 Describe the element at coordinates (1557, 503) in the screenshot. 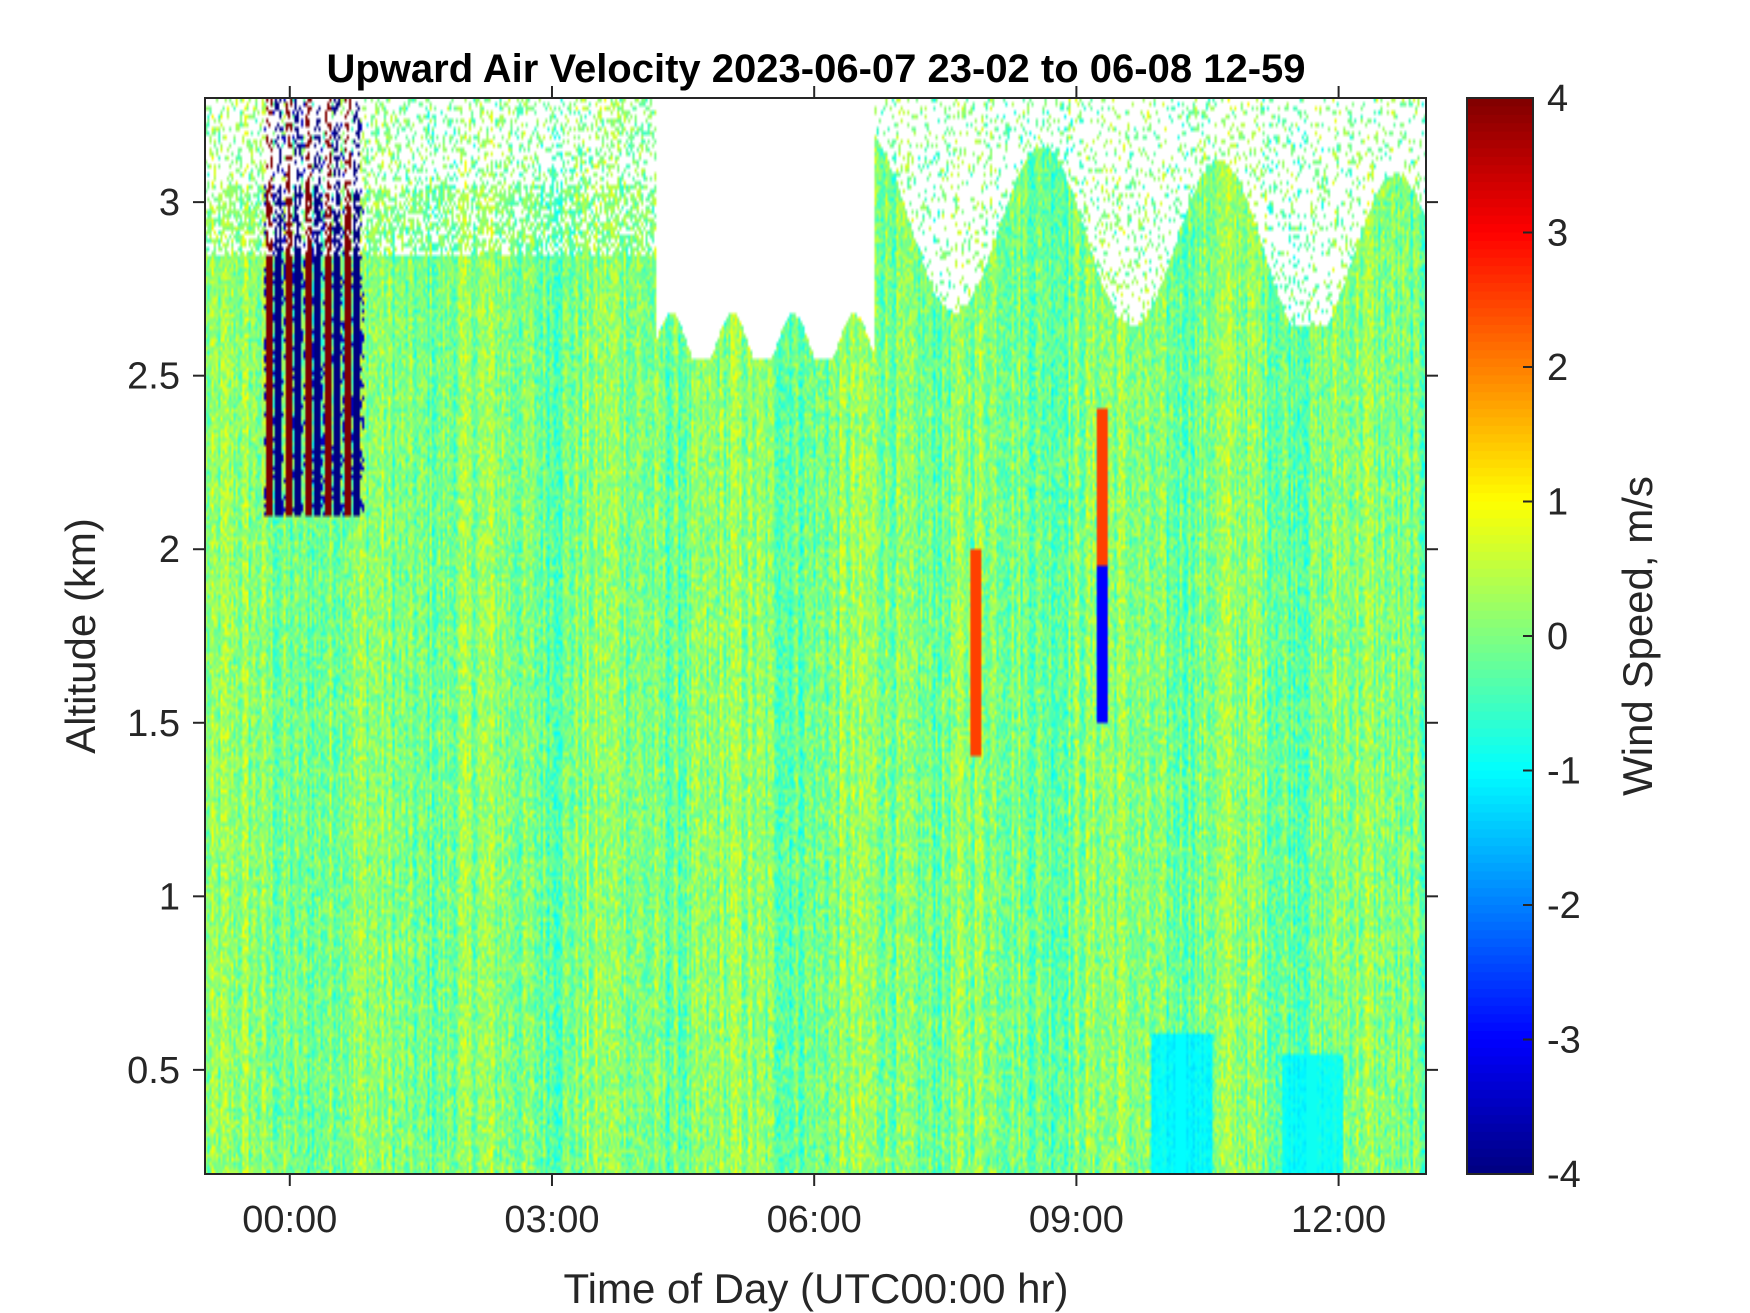

I see `colorbar-tick-label: 1` at that location.